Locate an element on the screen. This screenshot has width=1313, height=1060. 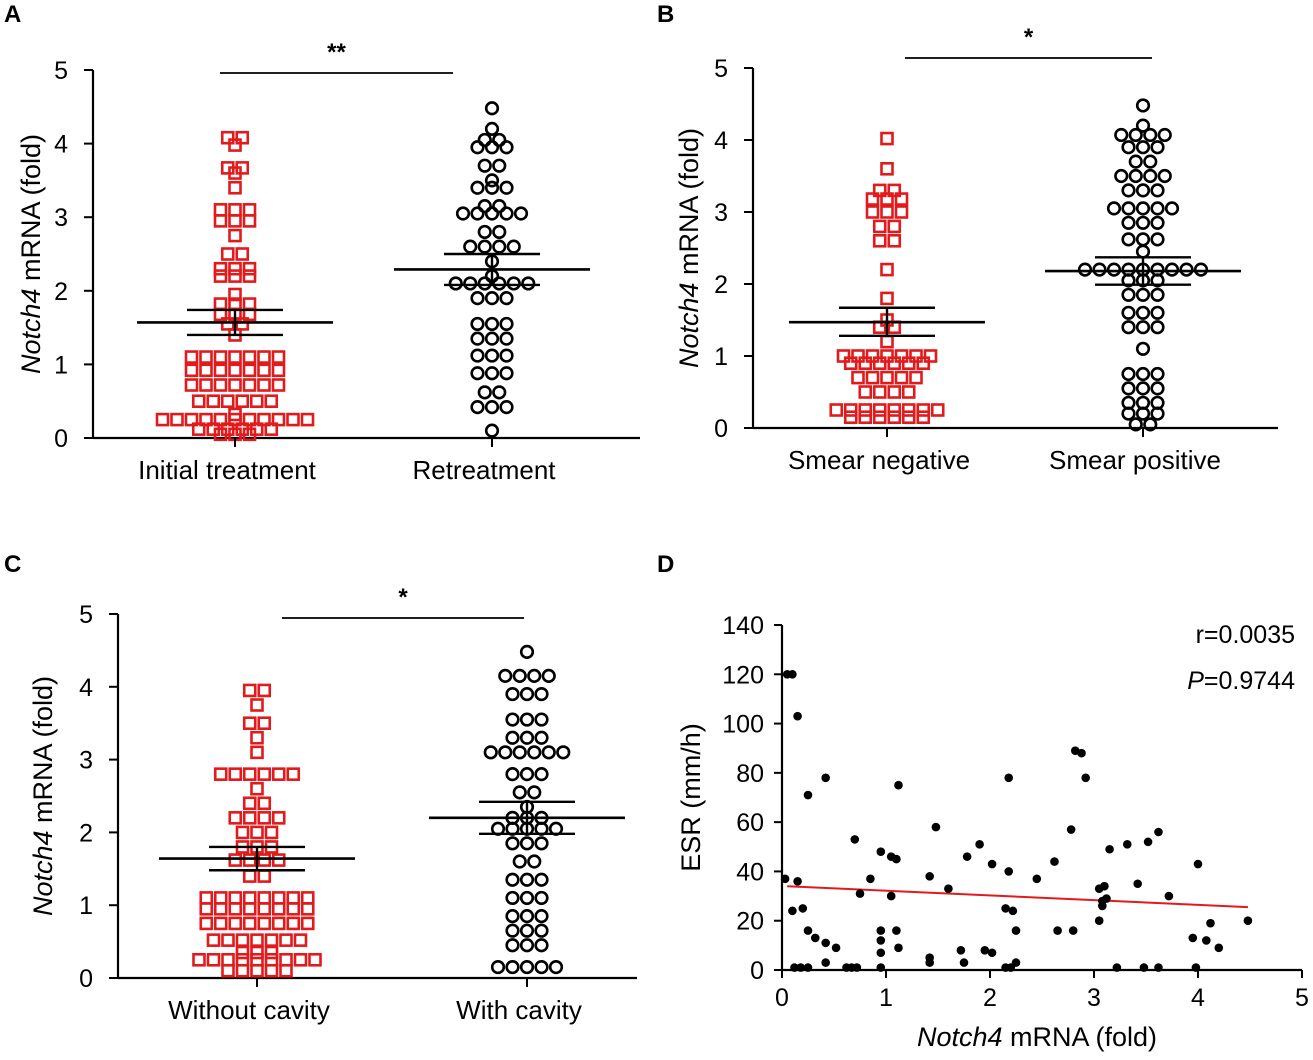
x-axis-title-italic: Notch4 is located at coordinates (960, 1037).